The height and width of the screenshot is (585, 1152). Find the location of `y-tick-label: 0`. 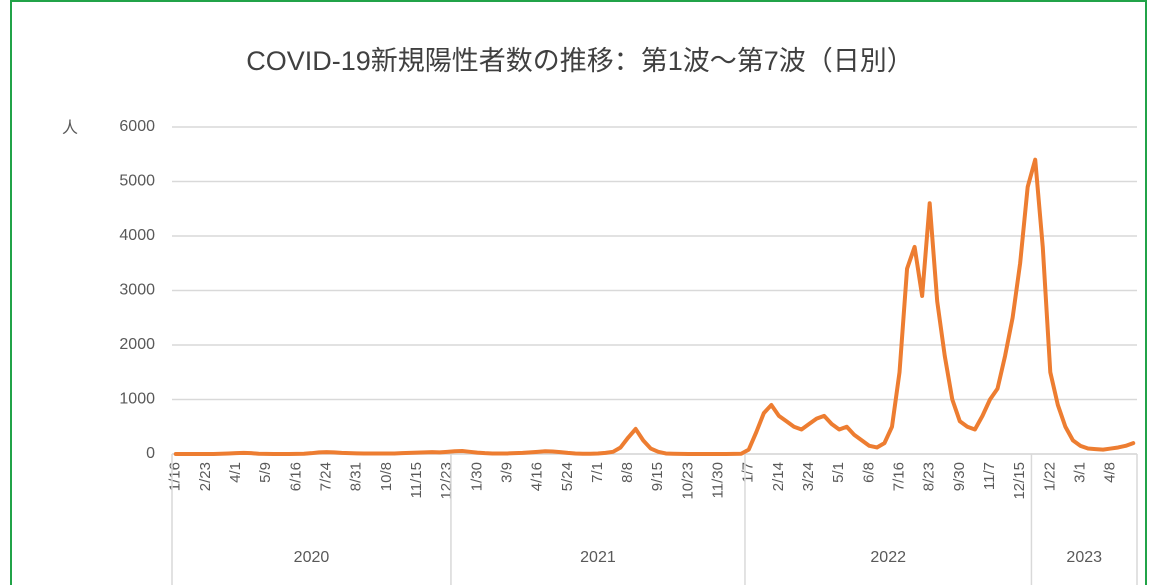

y-tick-label: 0 is located at coordinates (150, 453).